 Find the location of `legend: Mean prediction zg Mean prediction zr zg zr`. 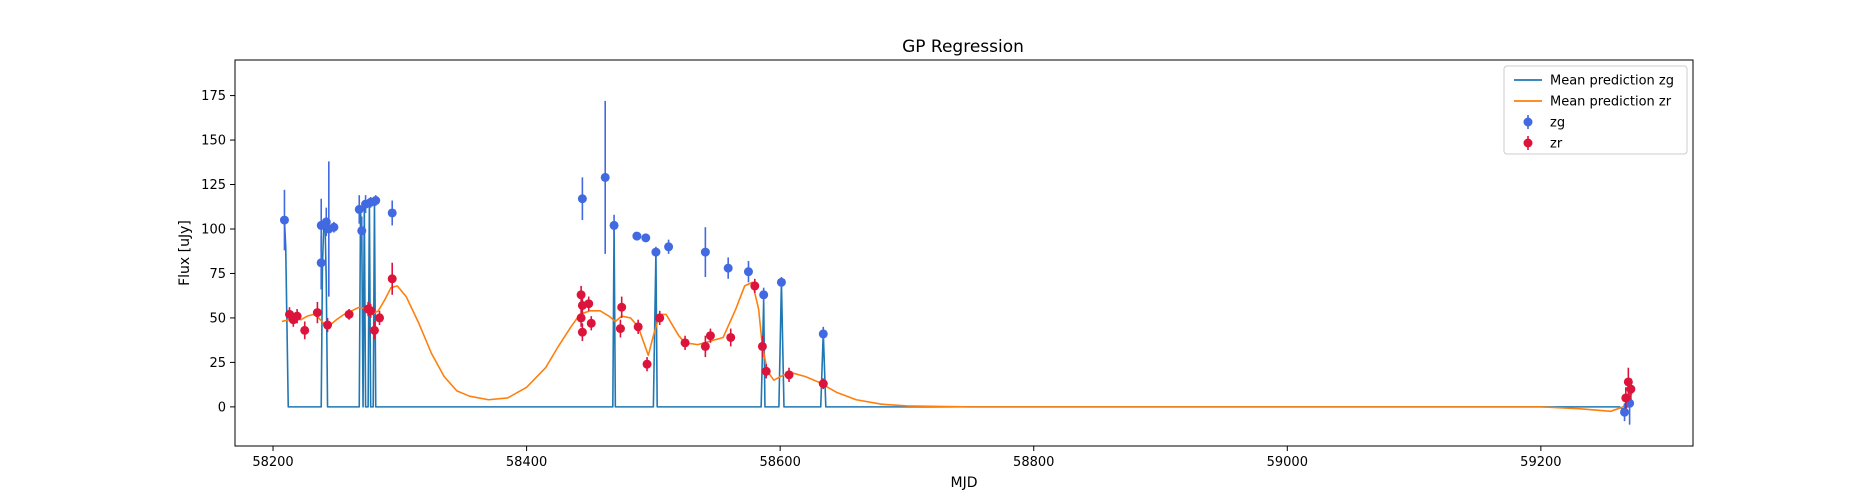

legend: Mean prediction zg Mean prediction zr zg zr is located at coordinates (1595, 110).